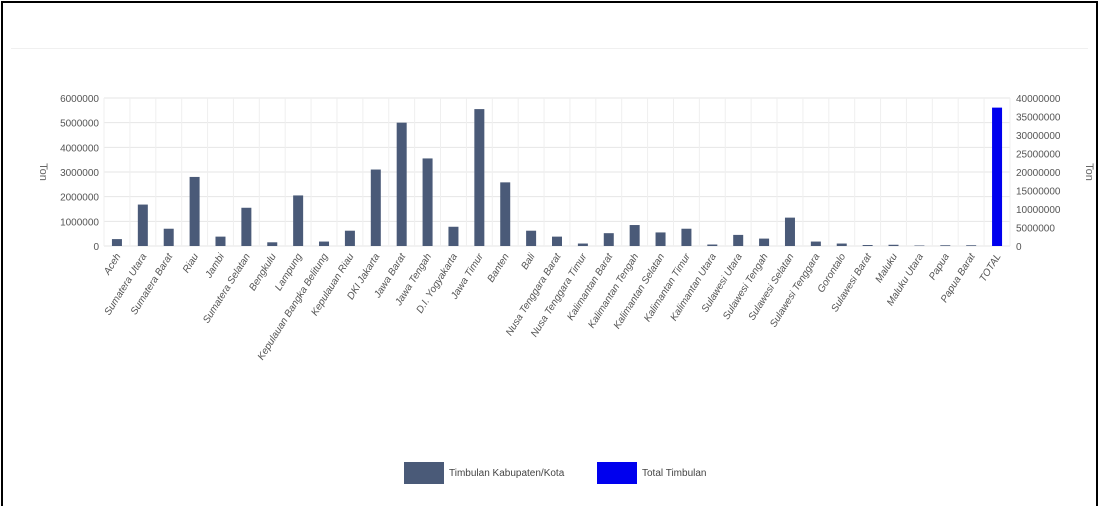 The width and height of the screenshot is (1103, 511). Describe the element at coordinates (1089, 172) in the screenshot. I see `right-axis-title: Ton` at that location.